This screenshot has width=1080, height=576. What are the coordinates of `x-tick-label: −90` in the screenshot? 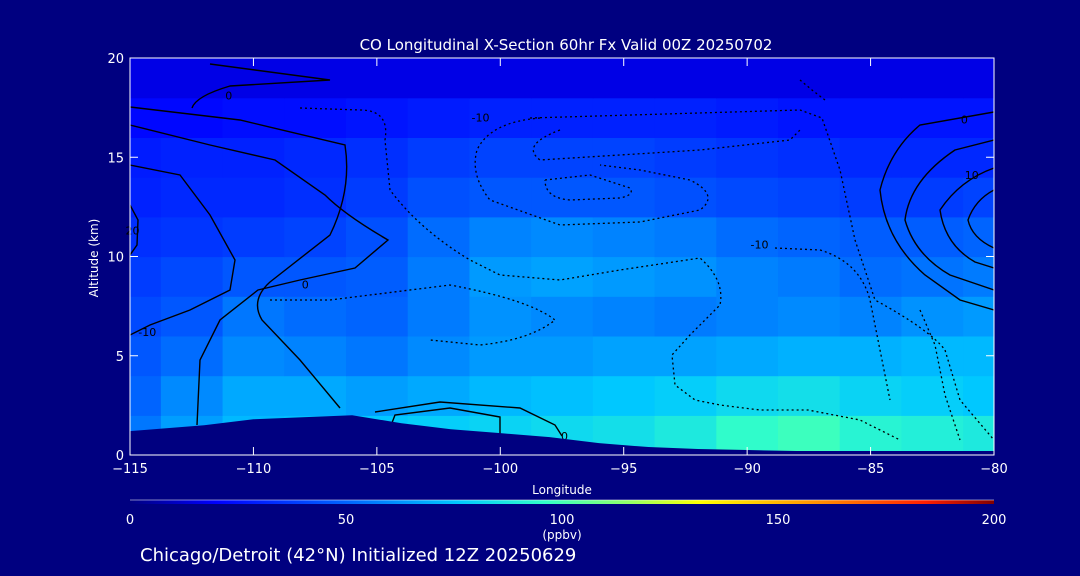 It's located at (746, 469).